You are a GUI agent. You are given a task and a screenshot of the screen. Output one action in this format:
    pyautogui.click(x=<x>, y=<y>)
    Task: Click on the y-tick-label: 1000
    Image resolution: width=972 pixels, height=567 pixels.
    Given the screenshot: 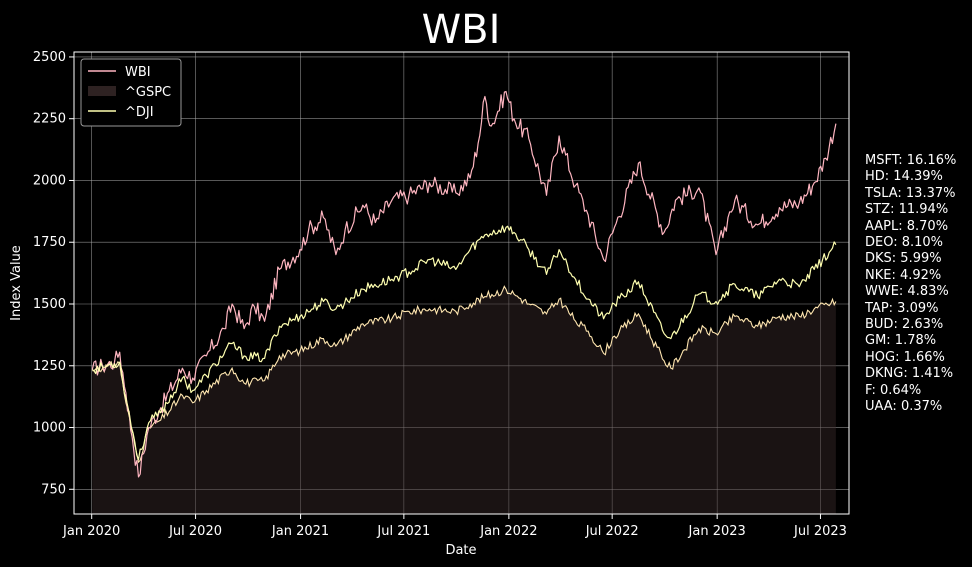 What is the action you would take?
    pyautogui.click(x=49, y=428)
    